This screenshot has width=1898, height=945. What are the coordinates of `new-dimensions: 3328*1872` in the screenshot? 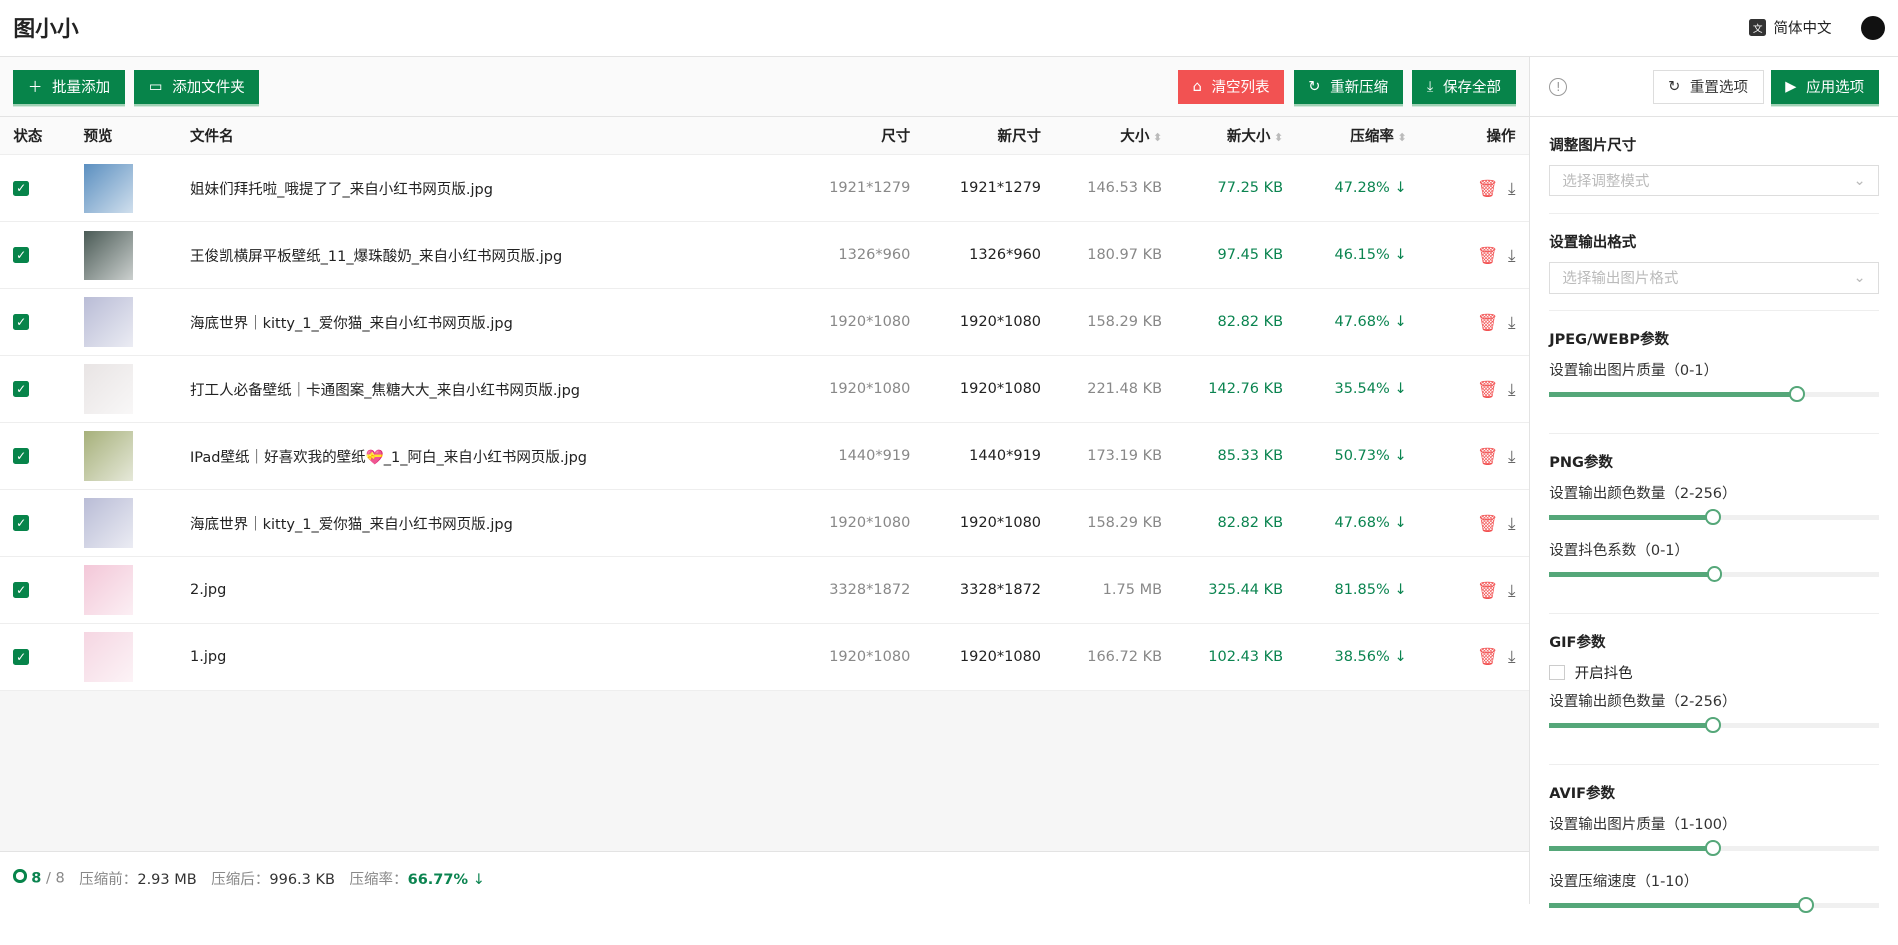 It's located at (989, 590).